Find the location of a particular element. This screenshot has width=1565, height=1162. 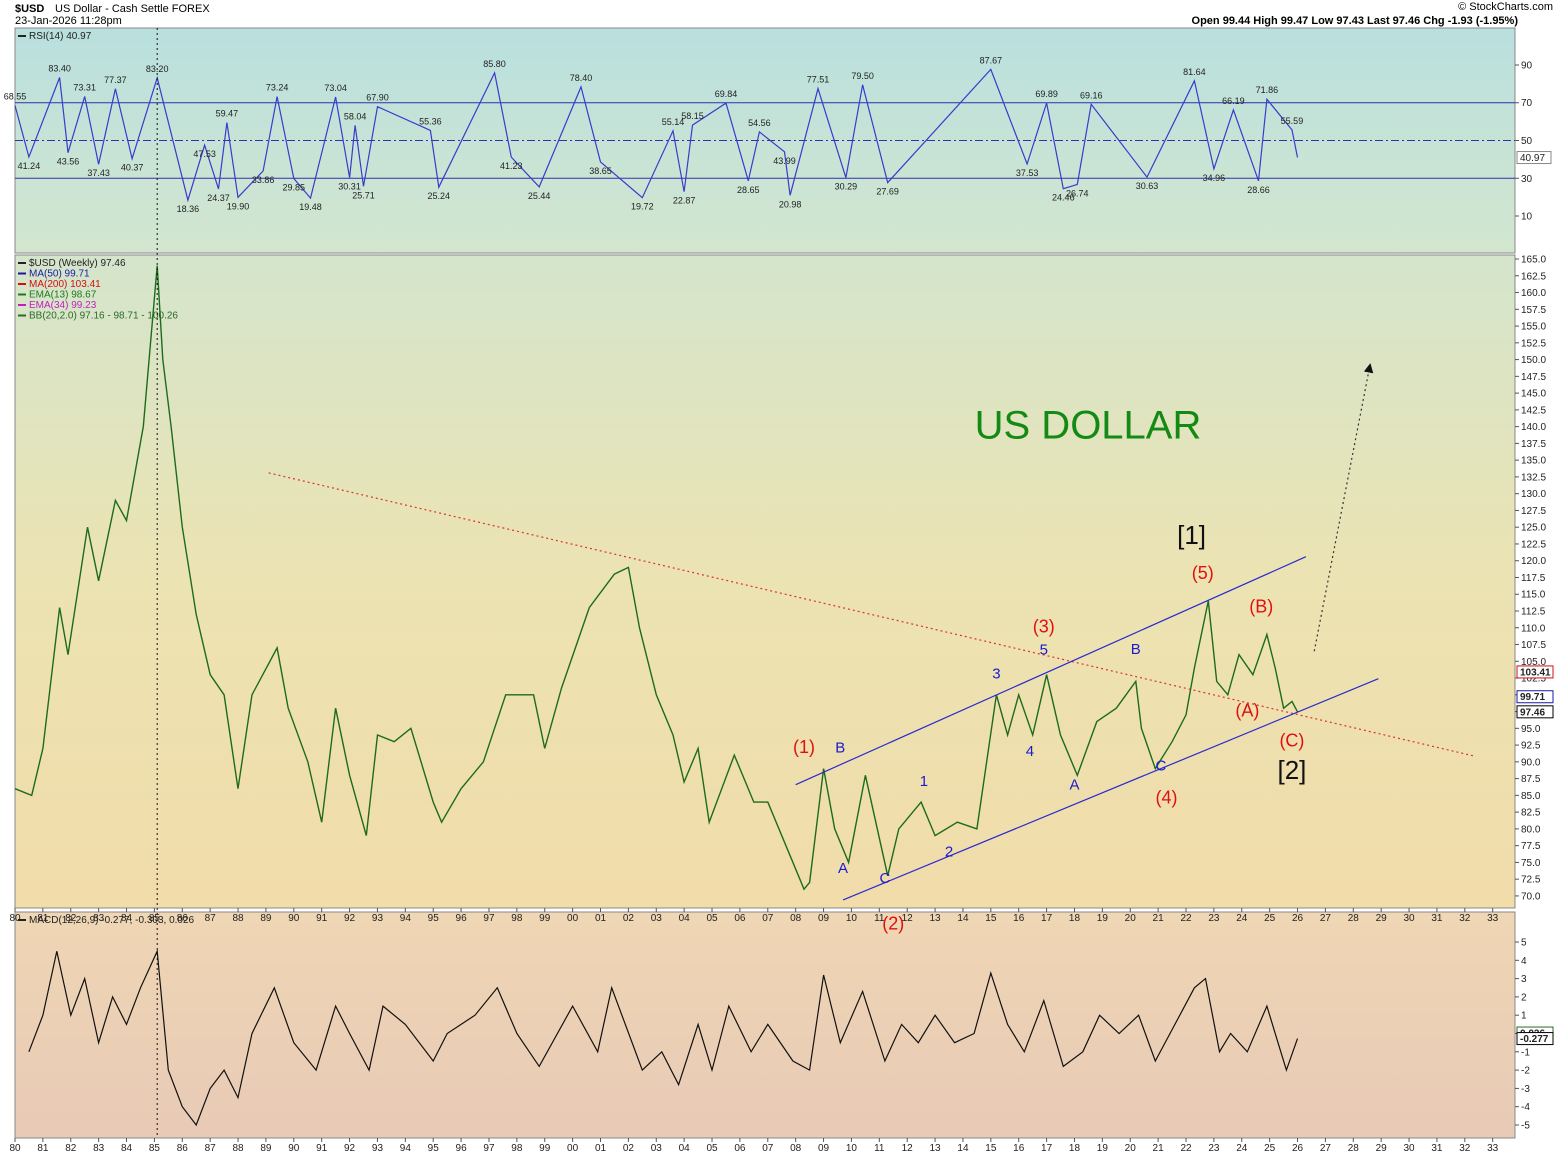

y-tick-label: 72.5 is located at coordinates (1531, 880).